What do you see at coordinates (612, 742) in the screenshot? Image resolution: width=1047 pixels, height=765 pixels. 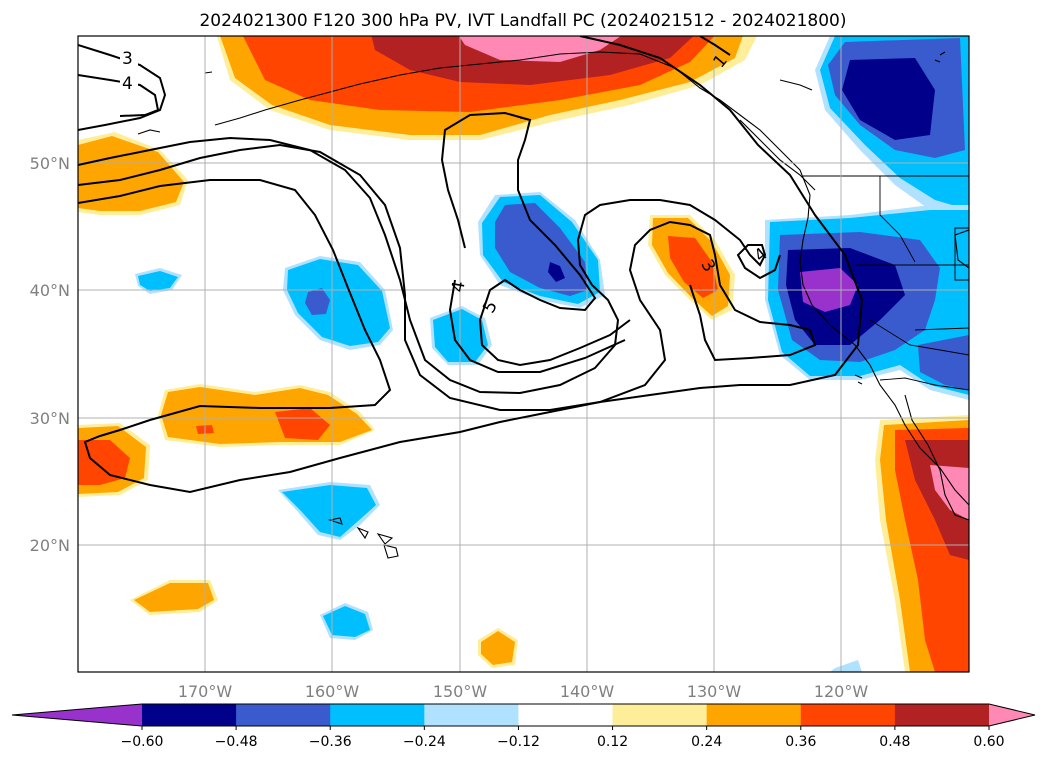 I see `colorbar-tick-label: 0.12` at bounding box center [612, 742].